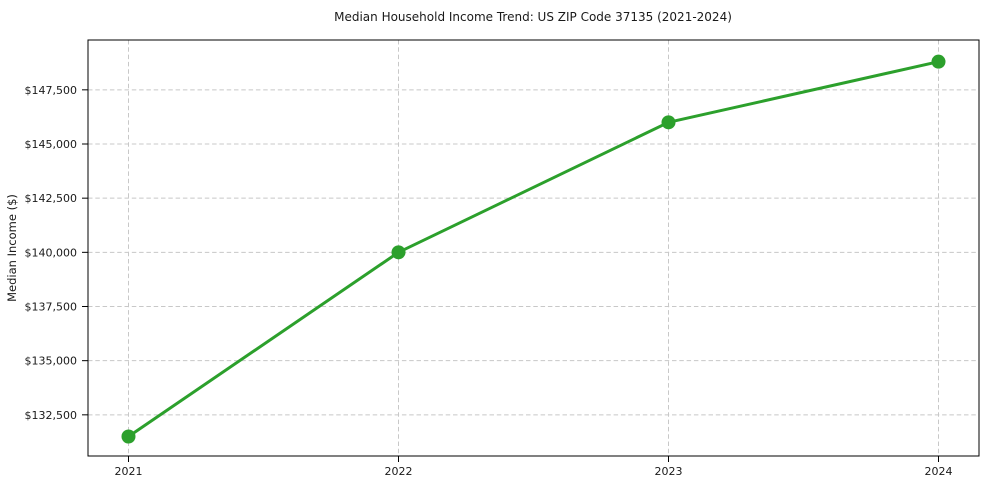 The image size is (989, 490). What do you see at coordinates (51, 144) in the screenshot?
I see `y-tick-label: $145,000` at bounding box center [51, 144].